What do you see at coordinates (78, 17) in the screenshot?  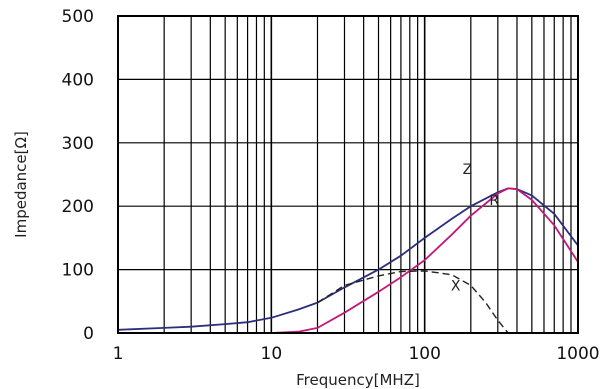 I see `y-tick-label: 500` at bounding box center [78, 17].